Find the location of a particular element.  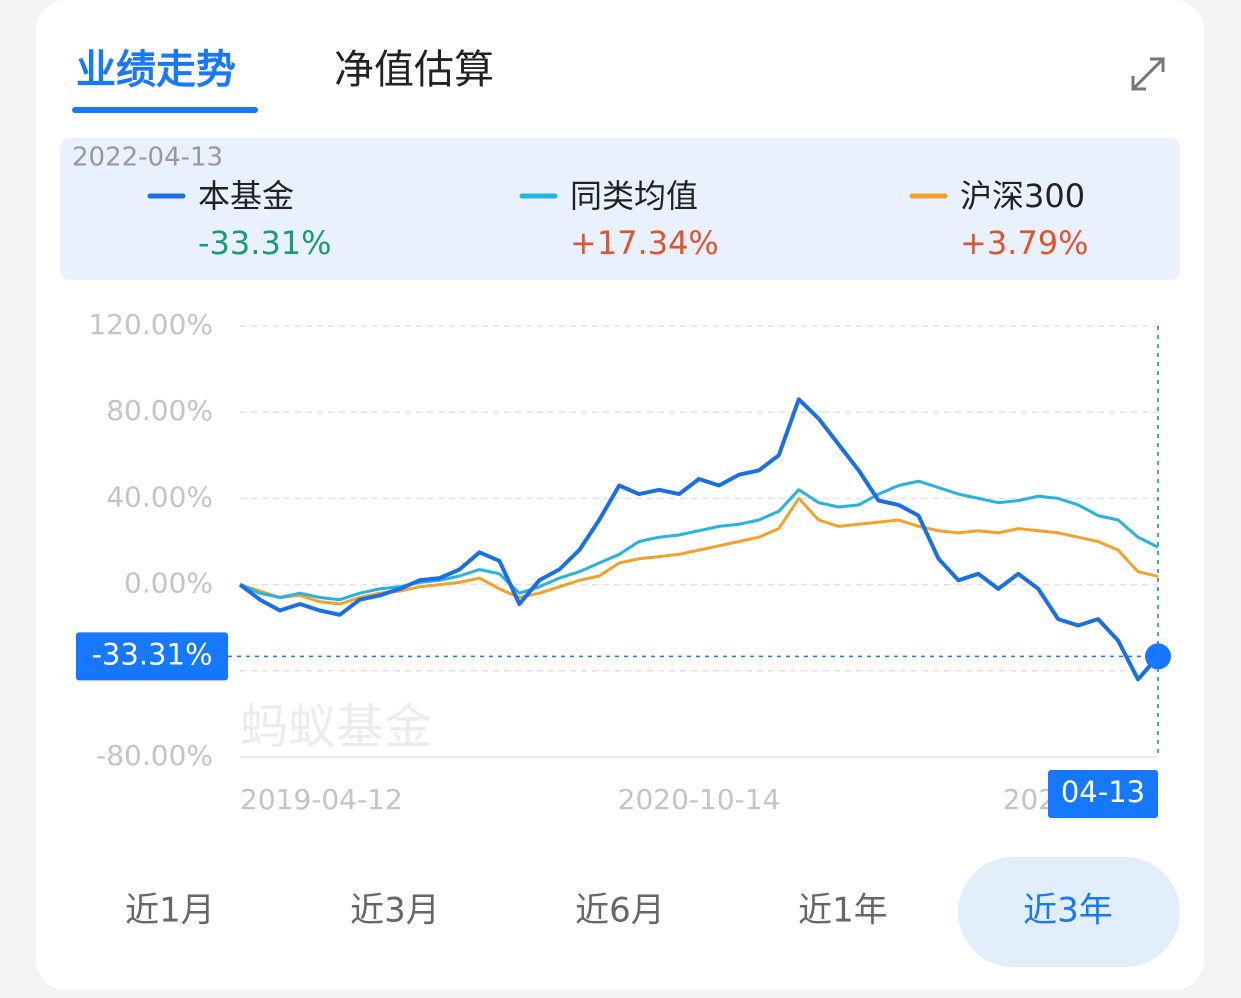

x-crosshair-label: 04-13 is located at coordinates (1103, 792).